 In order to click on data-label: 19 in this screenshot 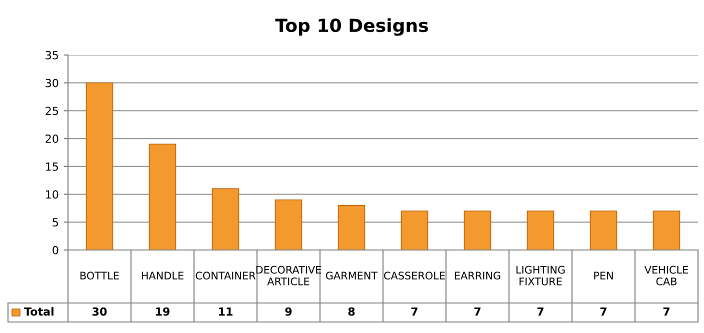, I will do `click(163, 311)`.